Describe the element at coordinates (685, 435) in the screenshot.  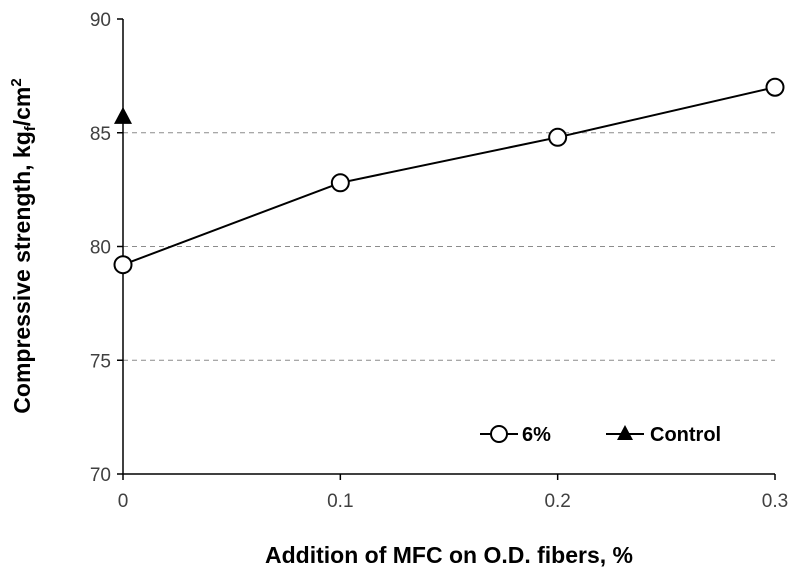
I see `legend-label-control: Control` at that location.